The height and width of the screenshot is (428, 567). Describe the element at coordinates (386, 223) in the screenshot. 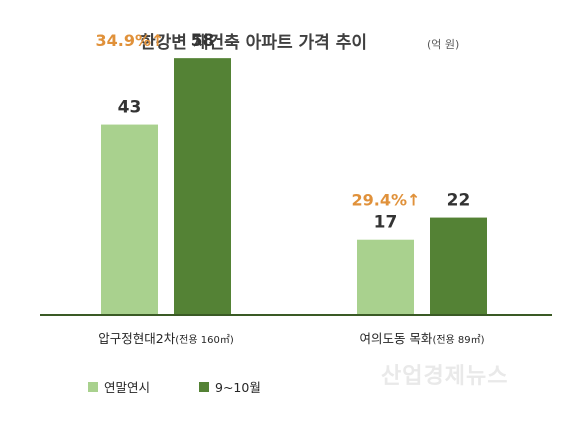

I see `value-label-2-series-1: 17` at that location.